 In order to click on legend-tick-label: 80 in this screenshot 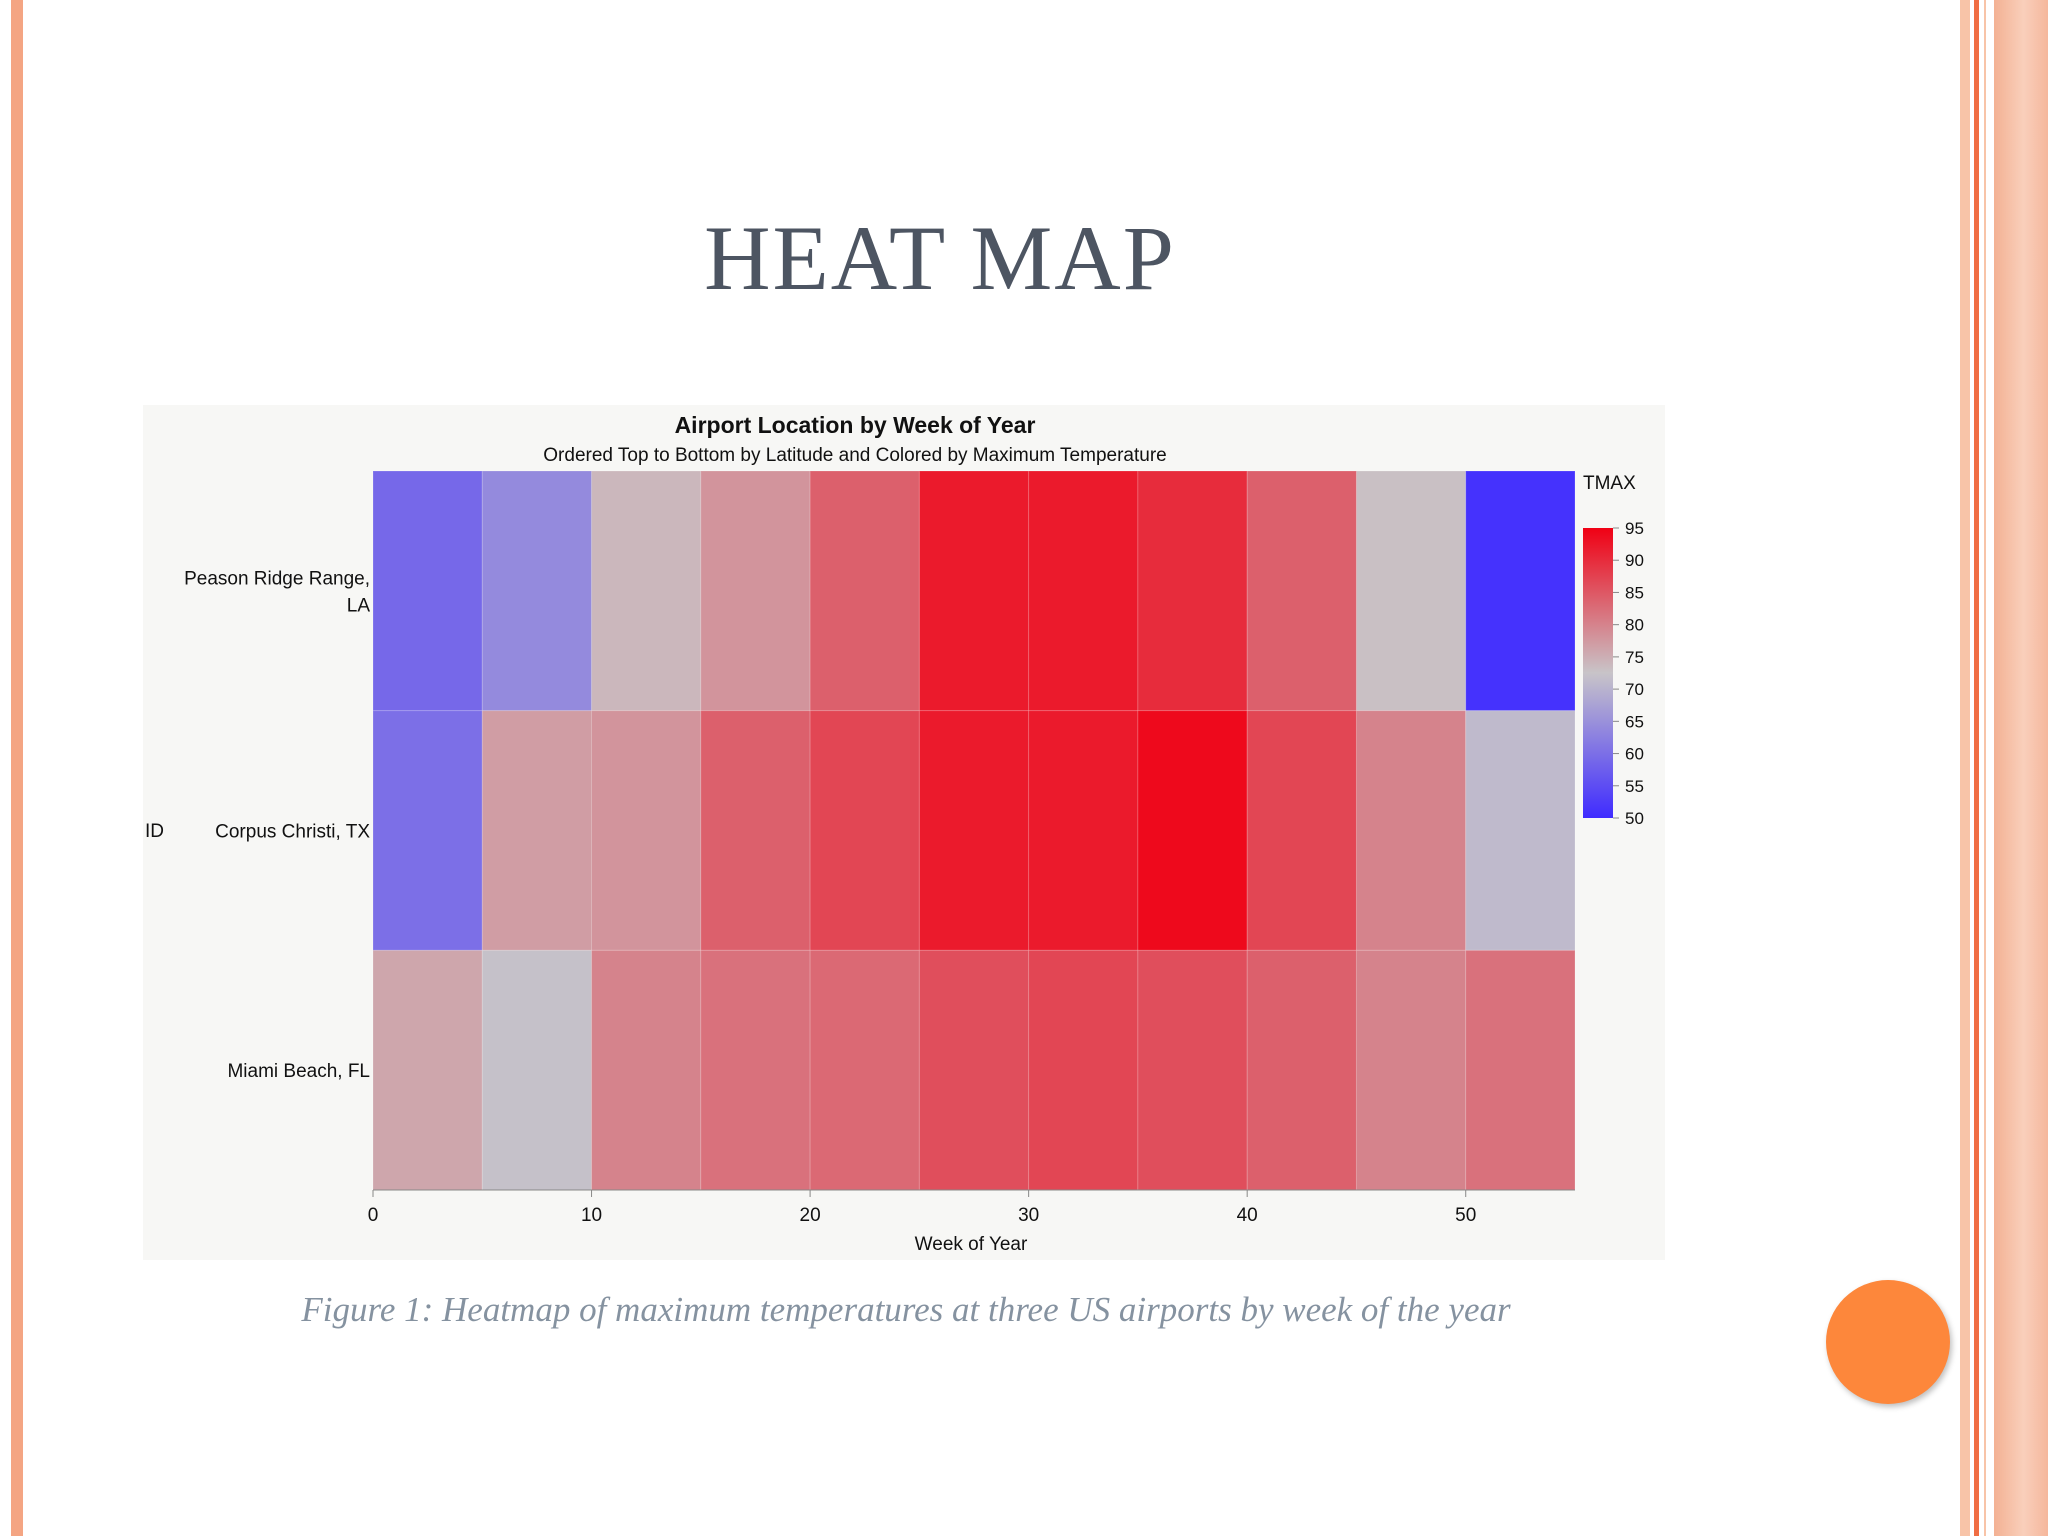, I will do `click(1634, 625)`.